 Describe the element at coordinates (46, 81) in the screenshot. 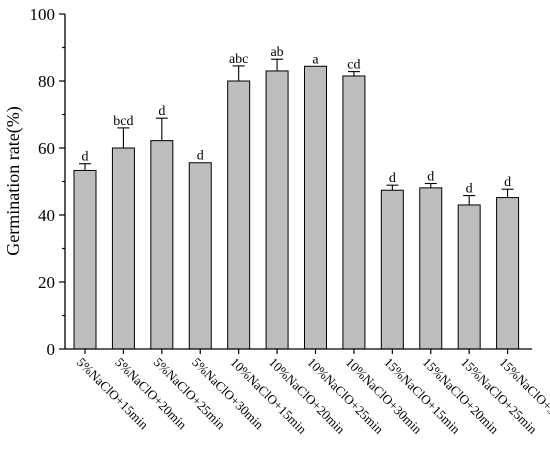

I see `y-tick-label: 80` at that location.